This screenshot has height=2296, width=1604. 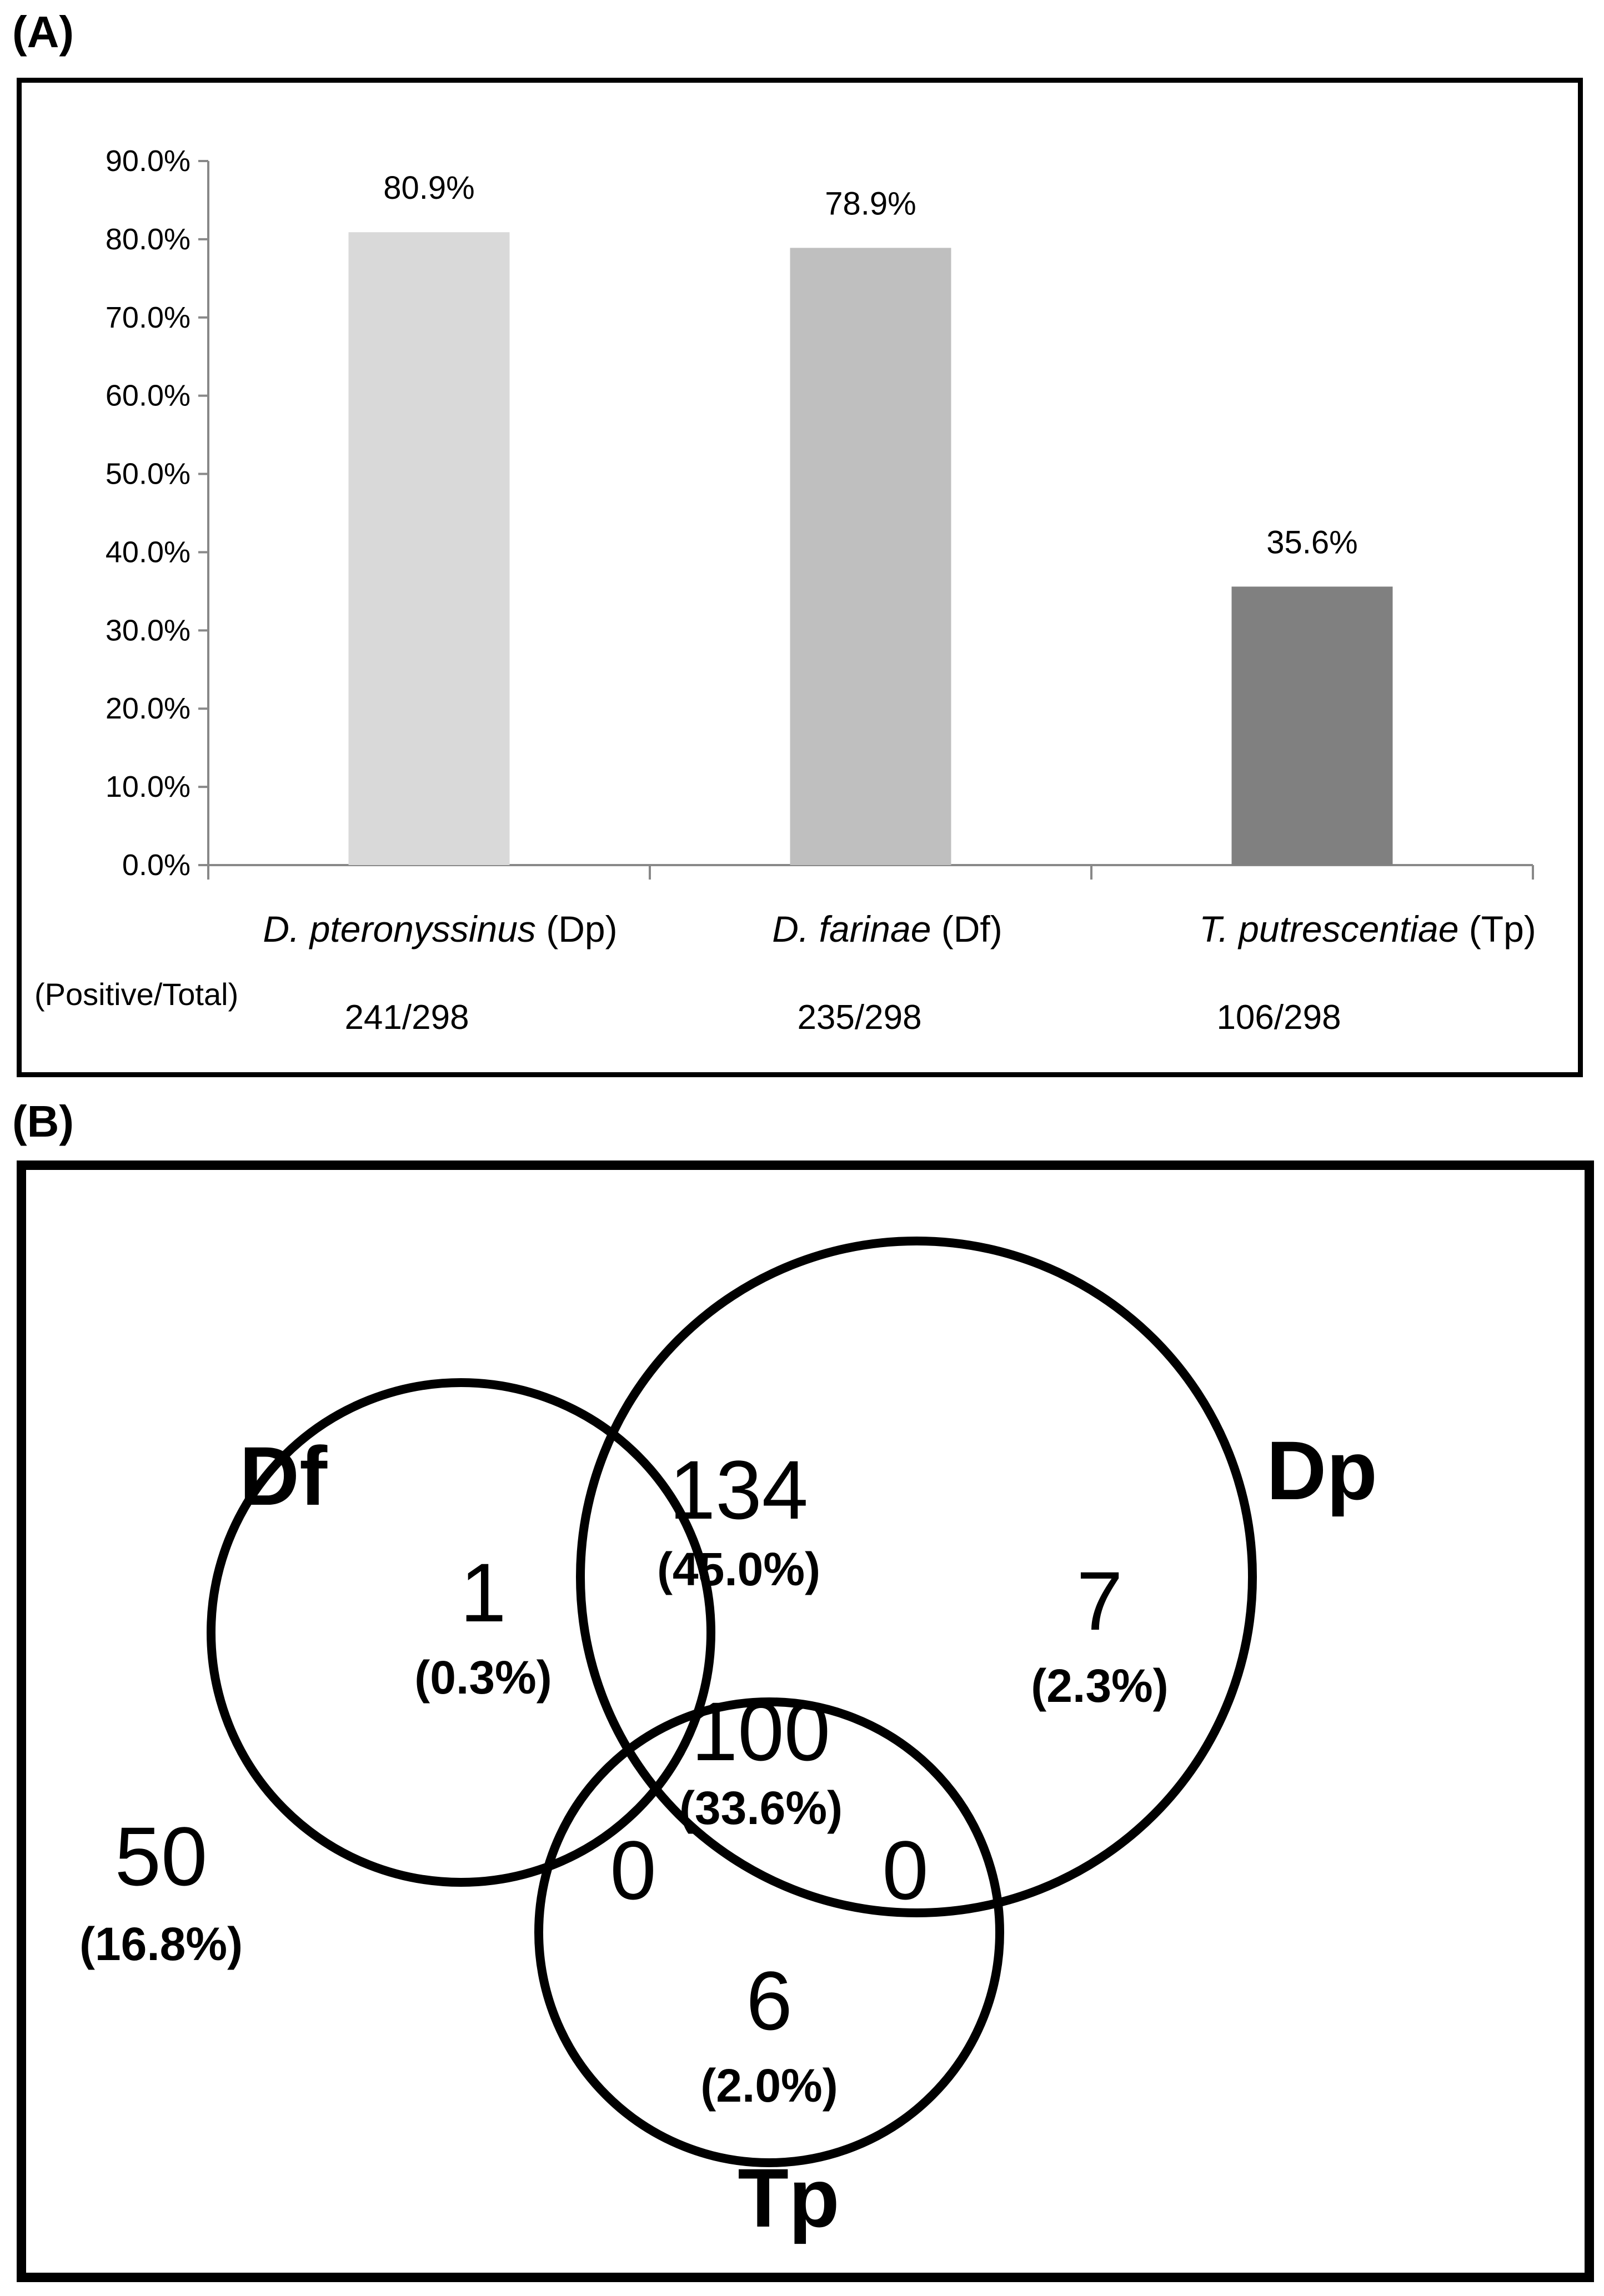 What do you see at coordinates (789, 2197) in the screenshot?
I see `set-label-tp: Tp` at bounding box center [789, 2197].